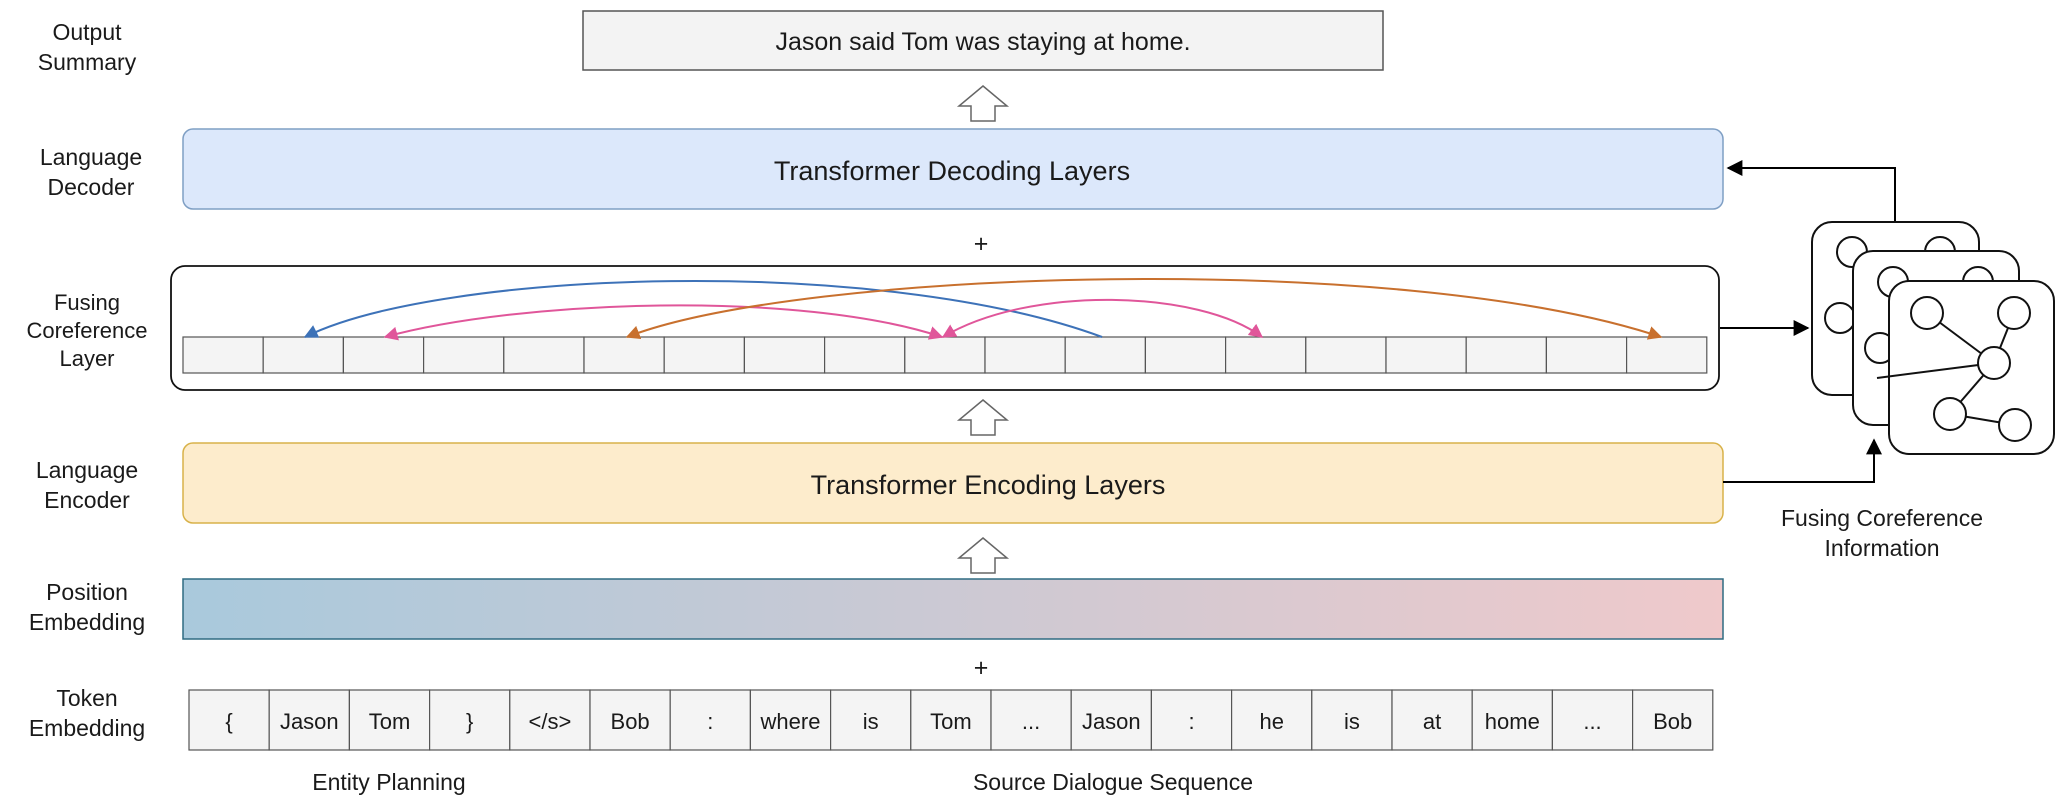 Image resolution: width=2062 pixels, height=802 pixels. I want to click on row-label-line: Layer, so click(86, 358).